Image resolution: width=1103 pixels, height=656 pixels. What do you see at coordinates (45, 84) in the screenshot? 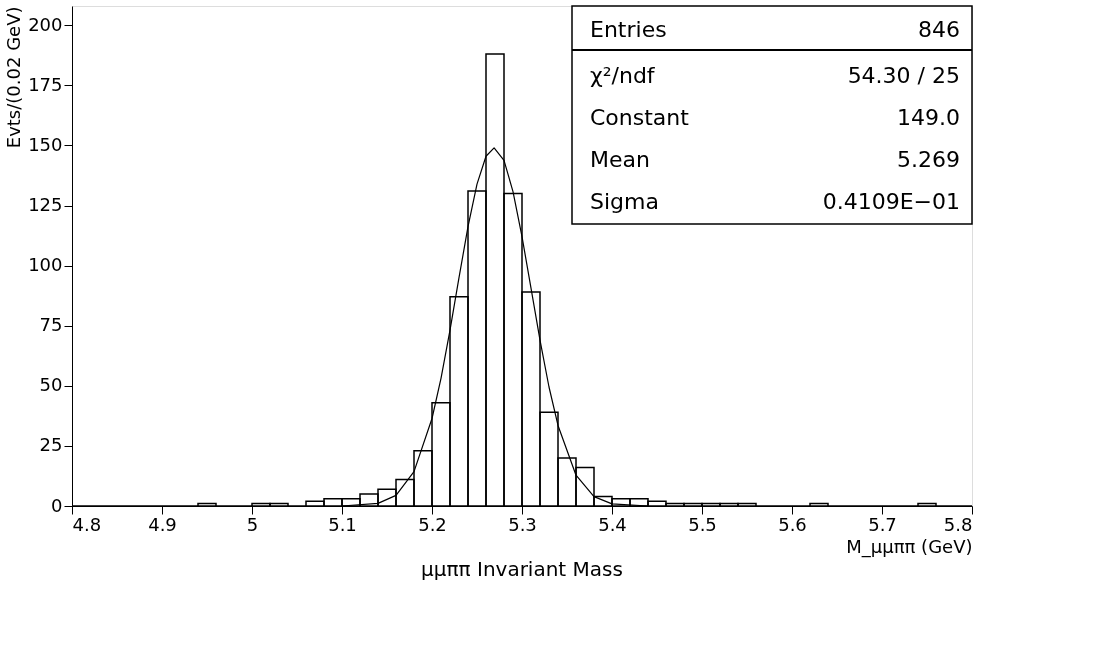
I see `y-tick-label: 175` at bounding box center [45, 84].